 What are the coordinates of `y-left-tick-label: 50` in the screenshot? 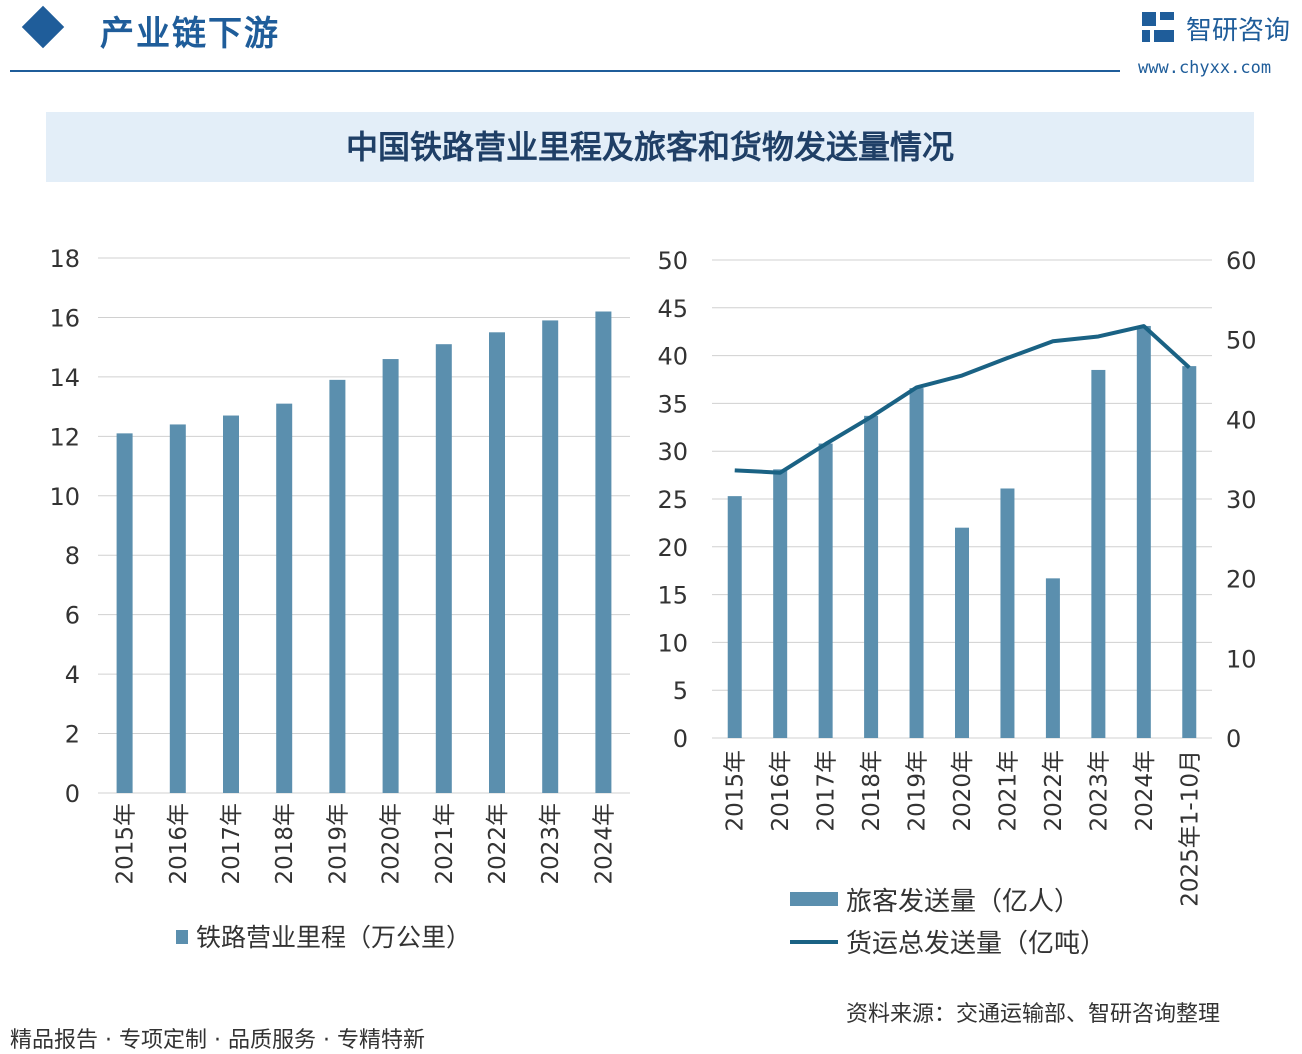 It's located at (672, 261).